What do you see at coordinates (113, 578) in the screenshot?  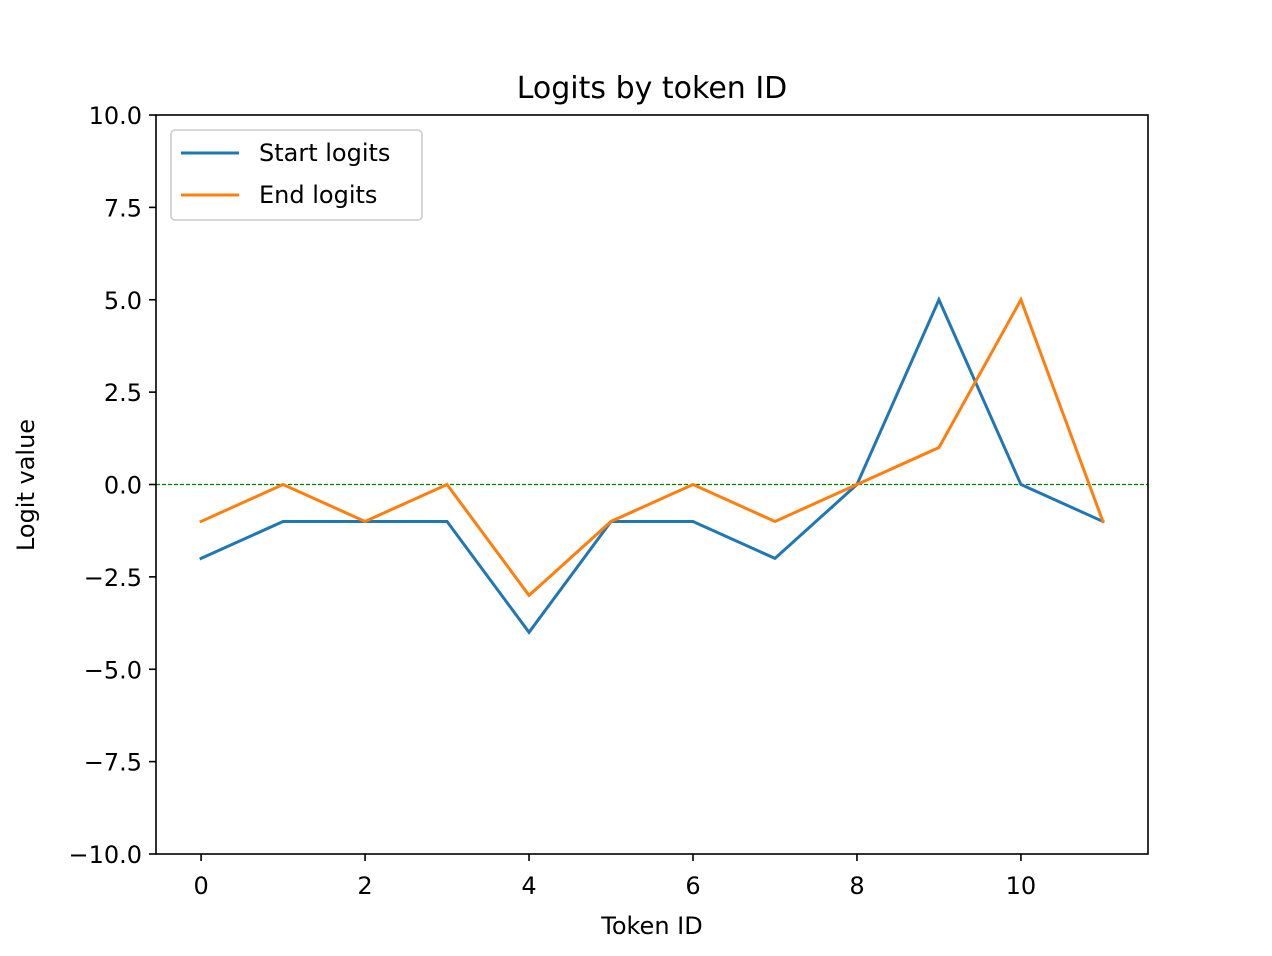 I see `y-tick-label: −2.5` at bounding box center [113, 578].